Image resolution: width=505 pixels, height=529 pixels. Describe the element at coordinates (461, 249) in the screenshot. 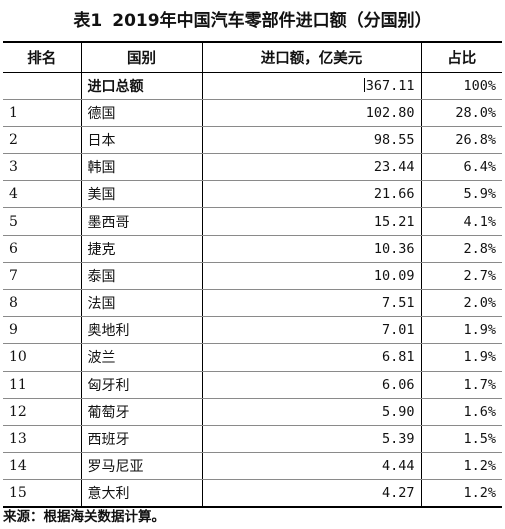

I see `share-cell: 2.8%` at that location.